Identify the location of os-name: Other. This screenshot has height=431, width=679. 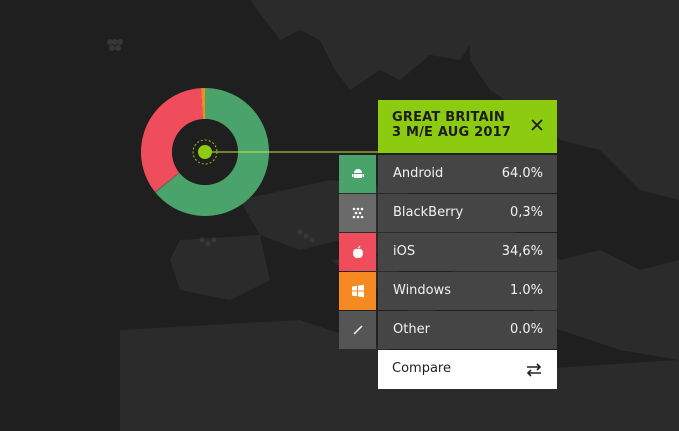
(411, 329).